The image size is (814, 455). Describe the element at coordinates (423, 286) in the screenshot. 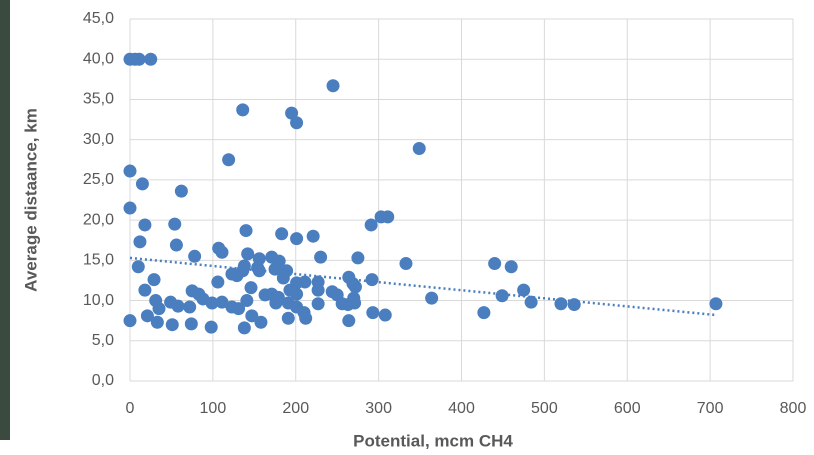

I see `trendline` at that location.